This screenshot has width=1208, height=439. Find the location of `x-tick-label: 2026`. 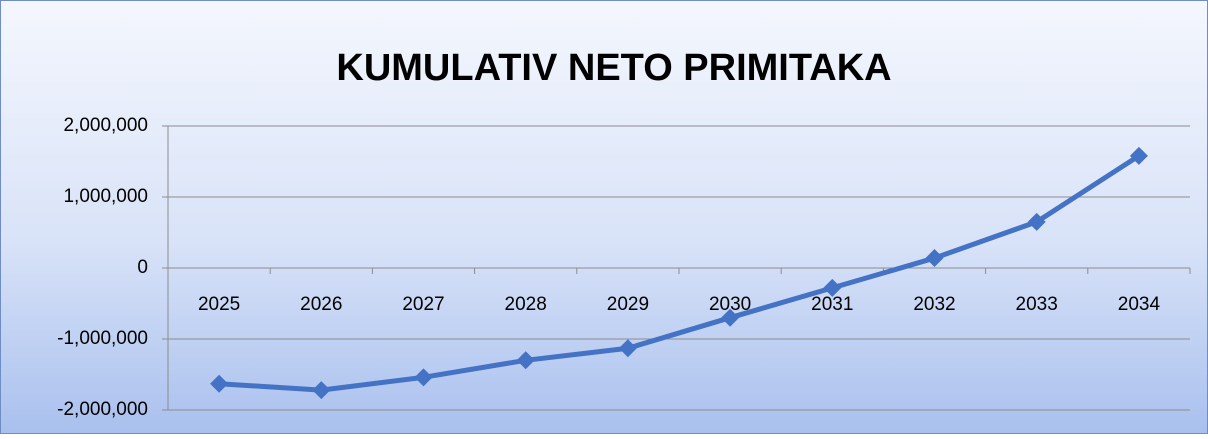

x-tick-label: 2026 is located at coordinates (321, 304).